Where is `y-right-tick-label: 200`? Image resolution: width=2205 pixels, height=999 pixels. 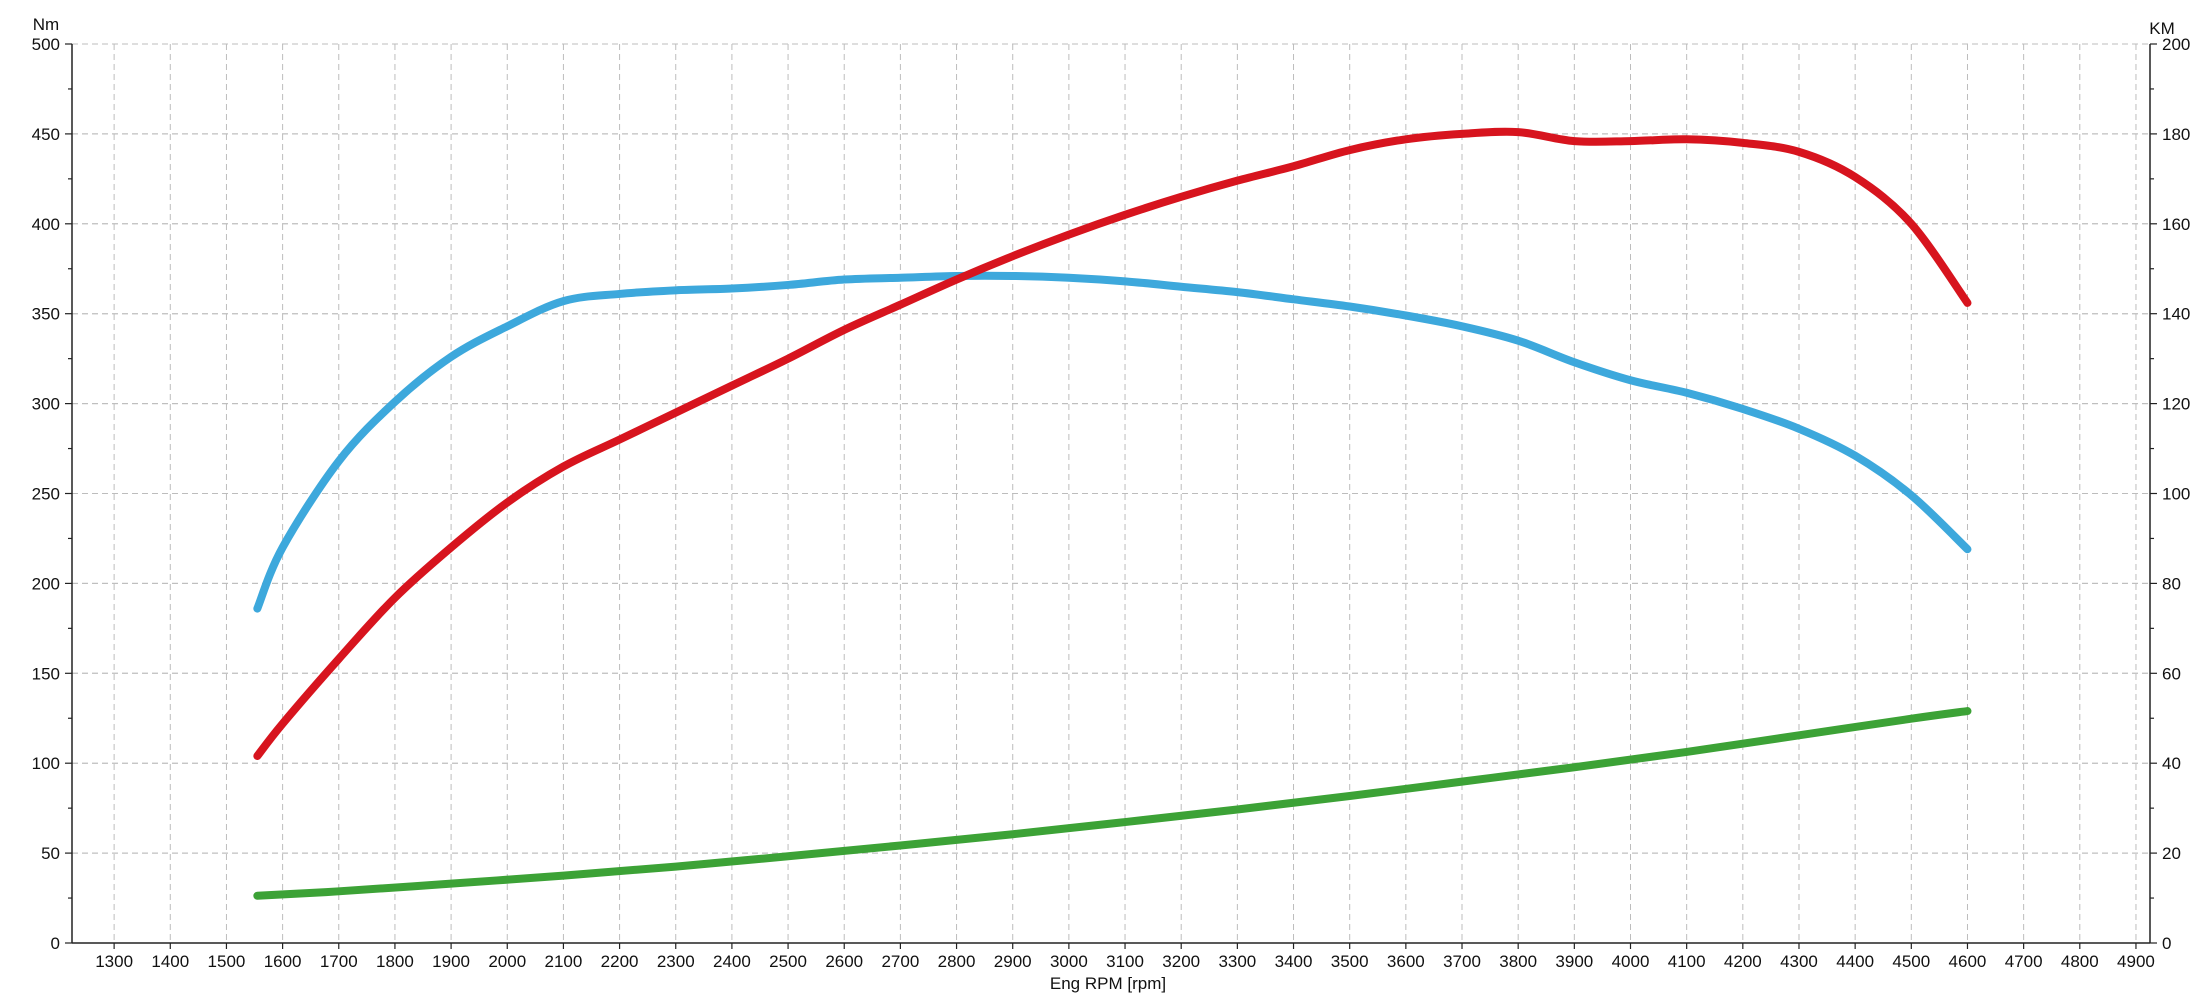 y-right-tick-label: 200 is located at coordinates (2176, 44).